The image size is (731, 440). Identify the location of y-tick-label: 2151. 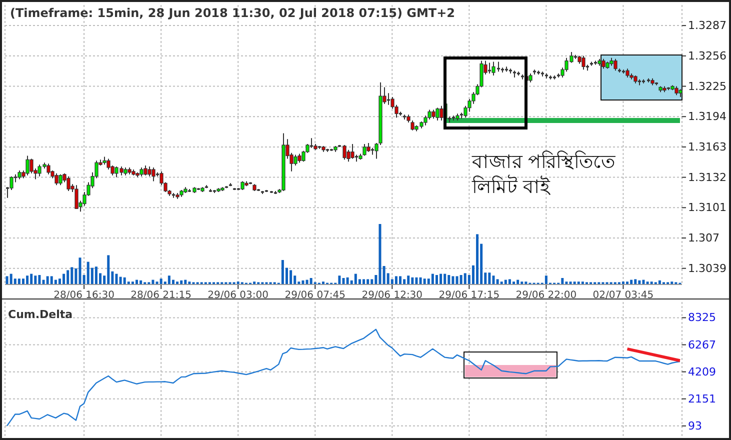
(702, 399).